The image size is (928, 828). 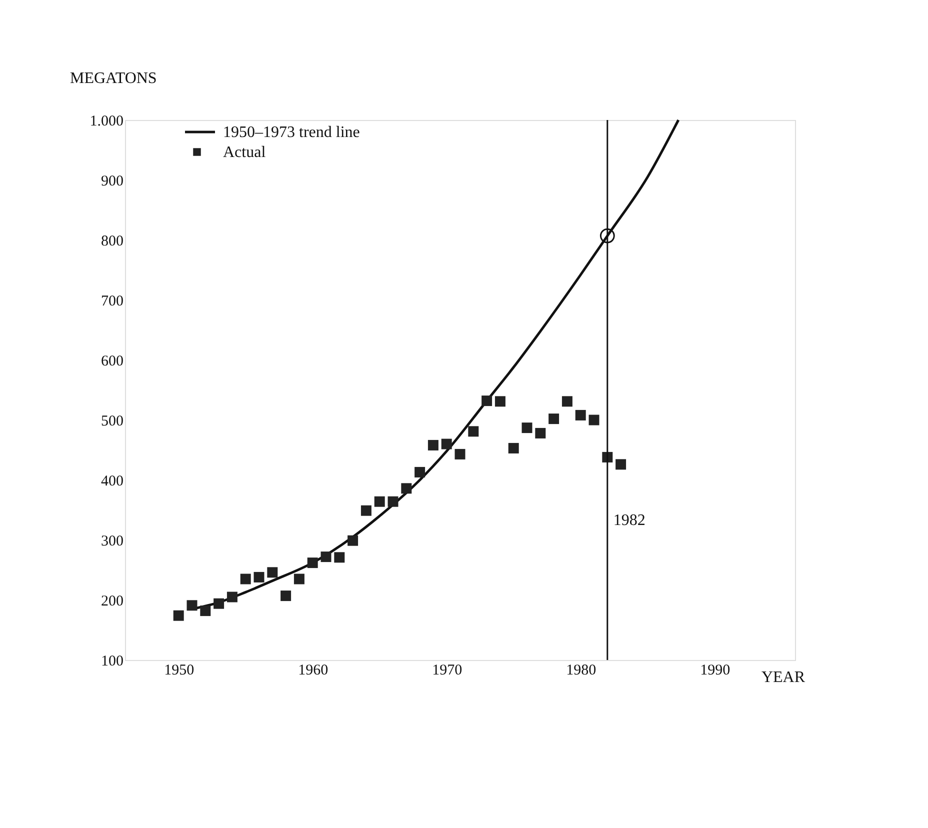 What do you see at coordinates (783, 677) in the screenshot?
I see `x-axis-title: YEAR` at bounding box center [783, 677].